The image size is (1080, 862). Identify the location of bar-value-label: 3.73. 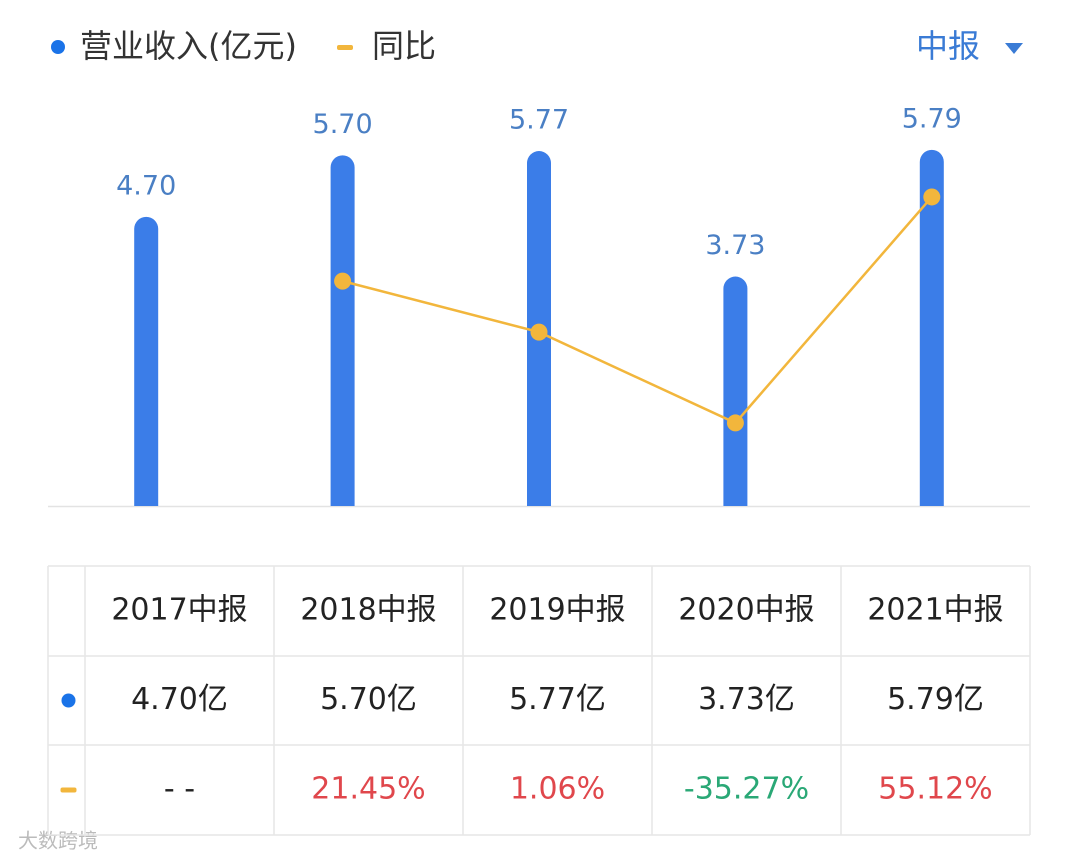
(735, 245).